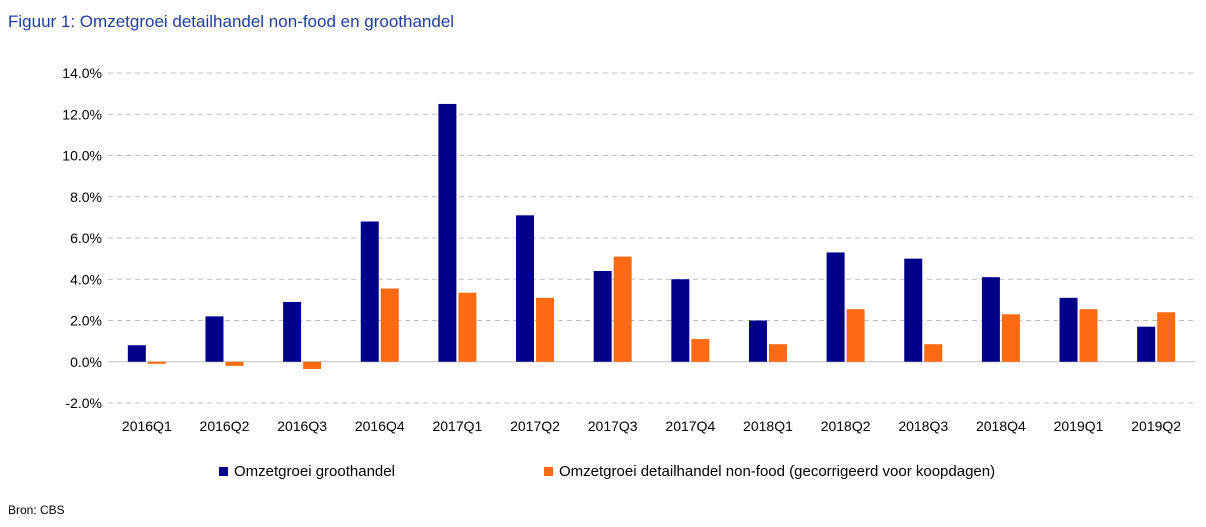  Describe the element at coordinates (380, 426) in the screenshot. I see `x-tick-label: 2016Q4` at that location.